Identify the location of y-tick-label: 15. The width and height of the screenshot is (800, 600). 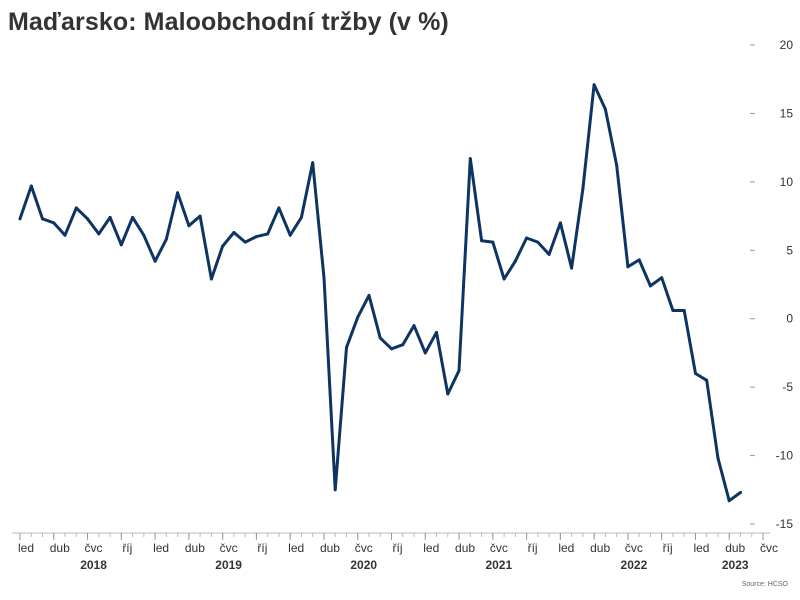
(787, 113).